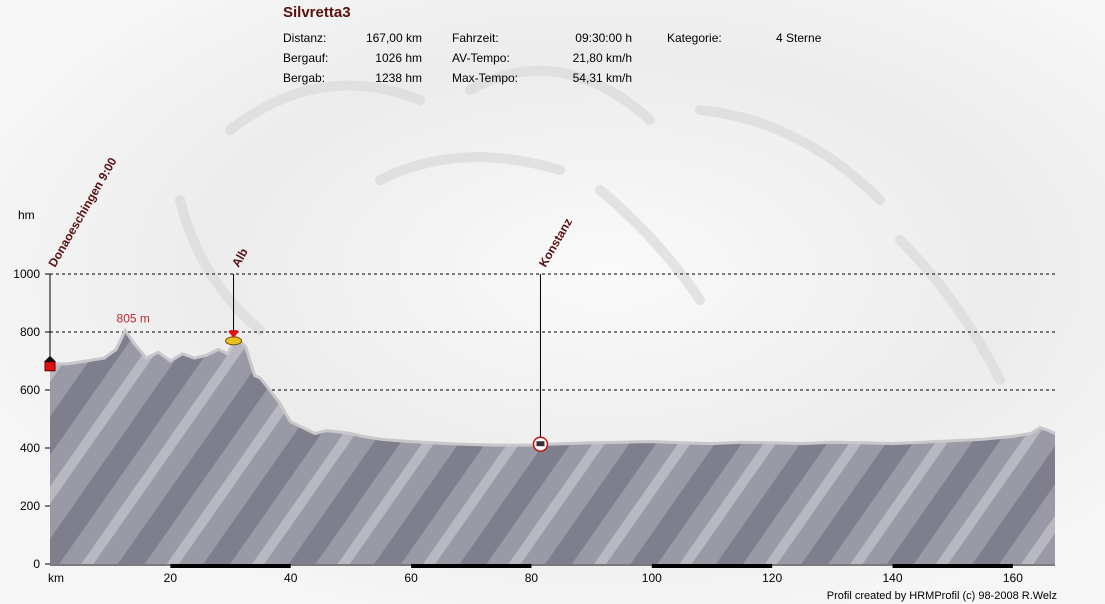  What do you see at coordinates (398, 78) in the screenshot?
I see `bergab-value: 1238 hm` at bounding box center [398, 78].